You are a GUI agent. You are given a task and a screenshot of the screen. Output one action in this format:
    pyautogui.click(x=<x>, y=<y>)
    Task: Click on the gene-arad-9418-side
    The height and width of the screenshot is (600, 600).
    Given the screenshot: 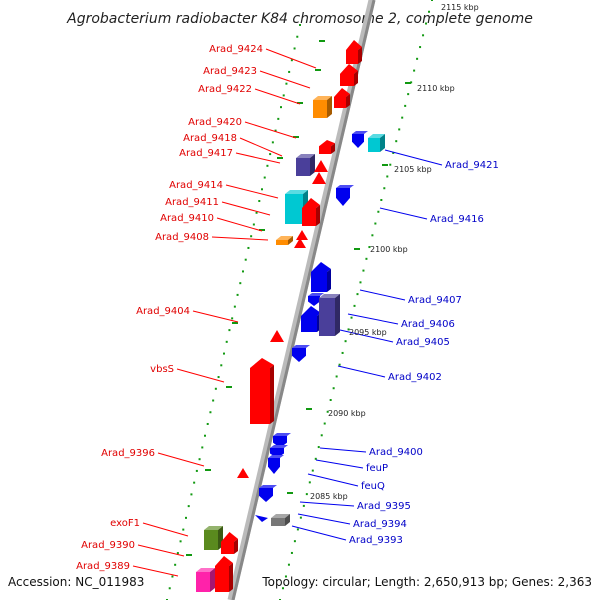 What is the action you would take?
    pyautogui.click(x=312, y=165)
    